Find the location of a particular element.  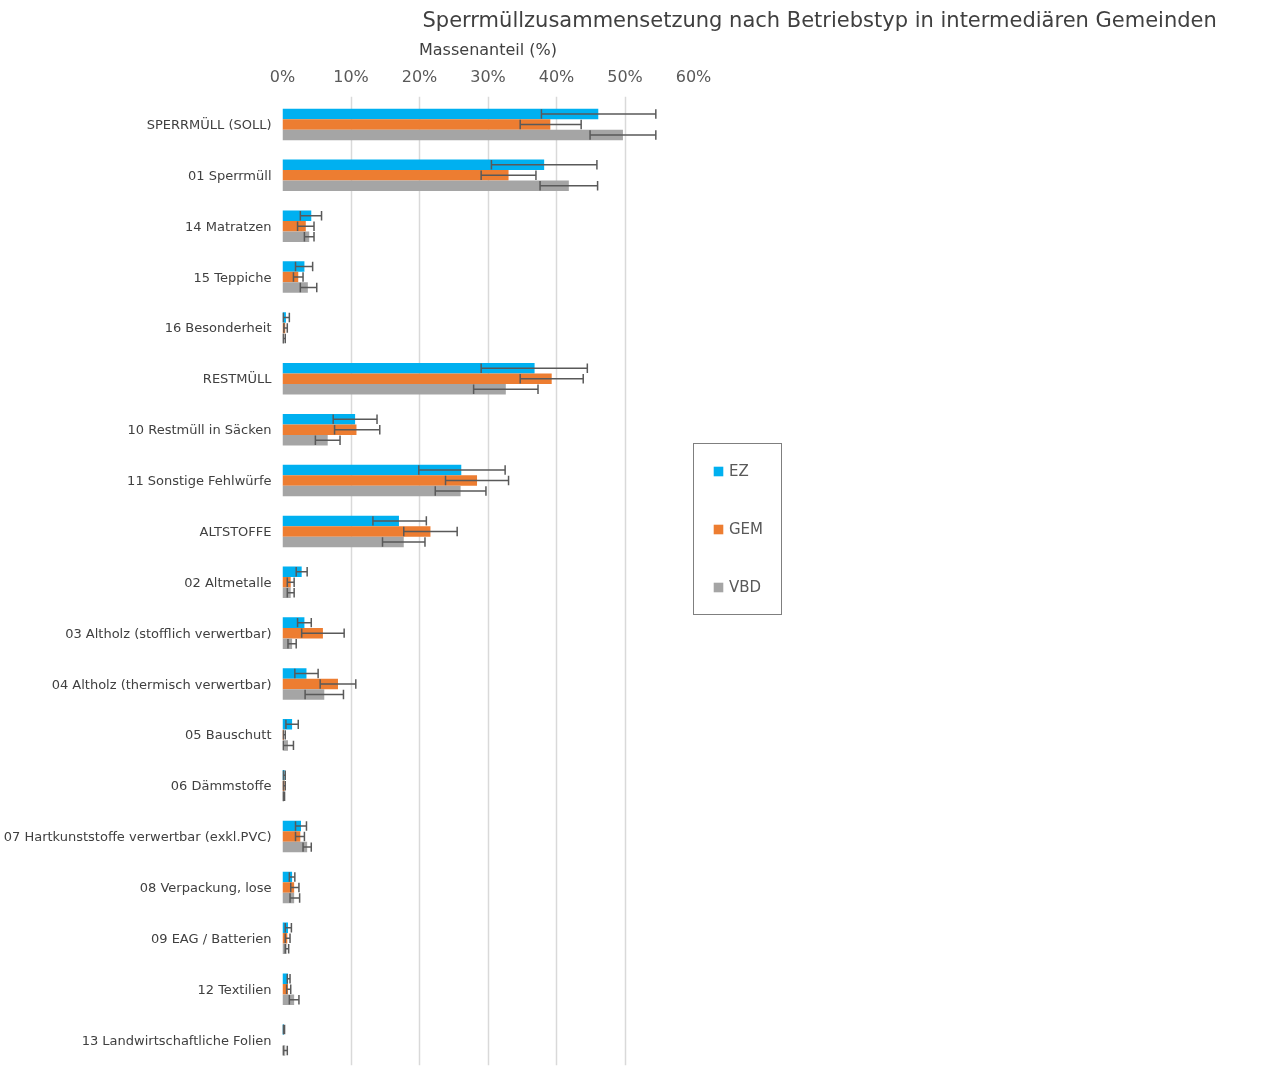

y-tick-label: 06 Dämmstoffe is located at coordinates (221, 786).